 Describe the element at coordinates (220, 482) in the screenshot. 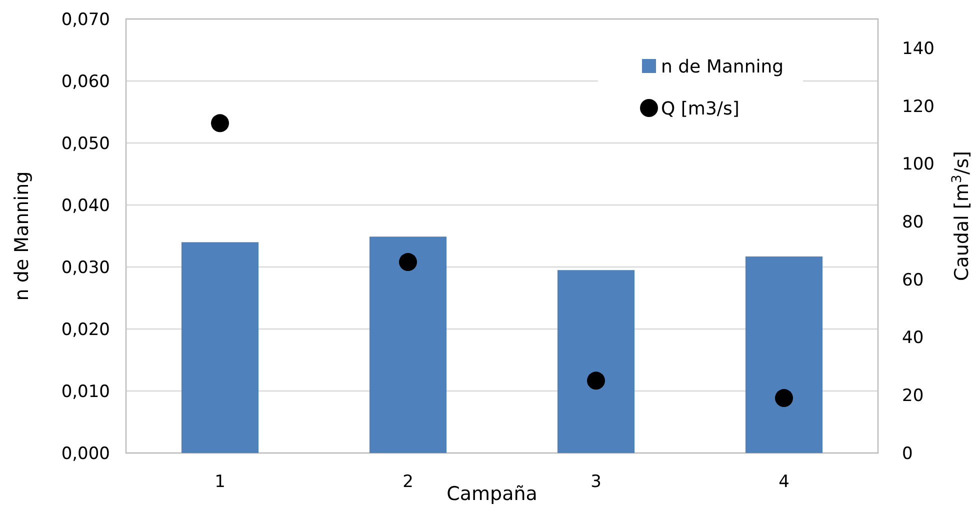

I see `x-tick-label: 1` at that location.